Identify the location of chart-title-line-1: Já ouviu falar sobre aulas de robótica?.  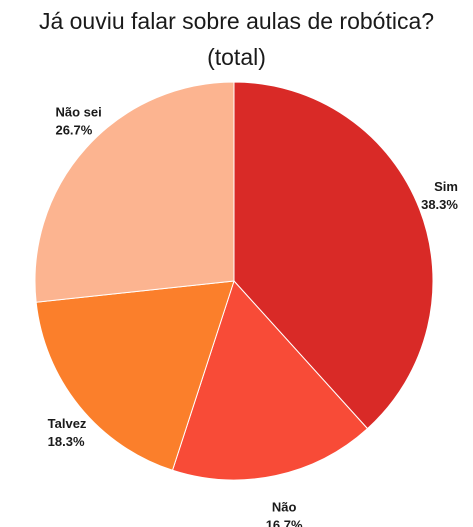
(236, 21).